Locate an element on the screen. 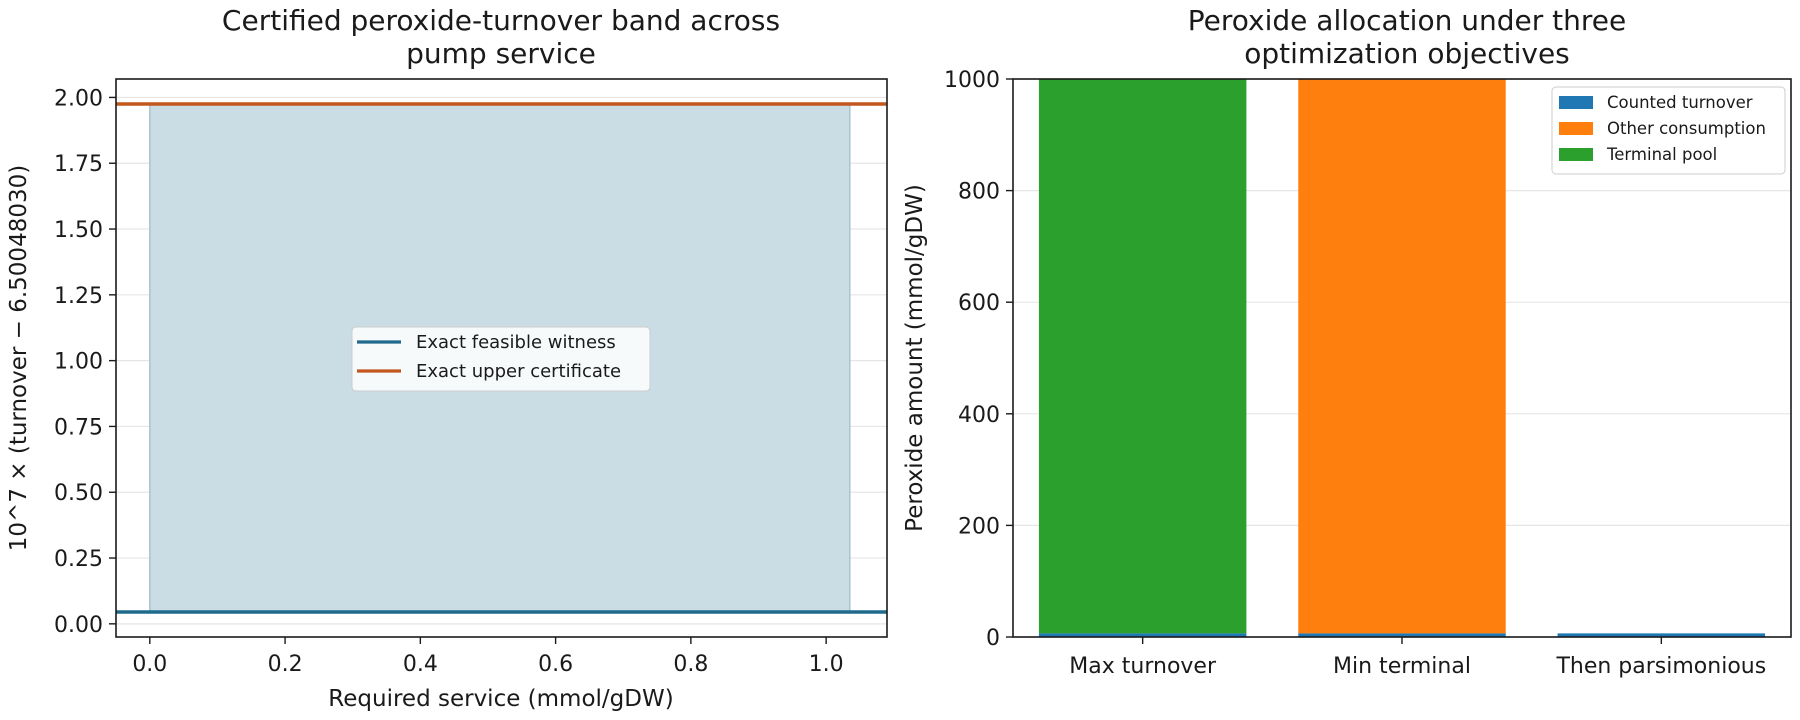 The width and height of the screenshot is (1800, 720). legend-swatch-terminal-pool is located at coordinates (1576, 154).